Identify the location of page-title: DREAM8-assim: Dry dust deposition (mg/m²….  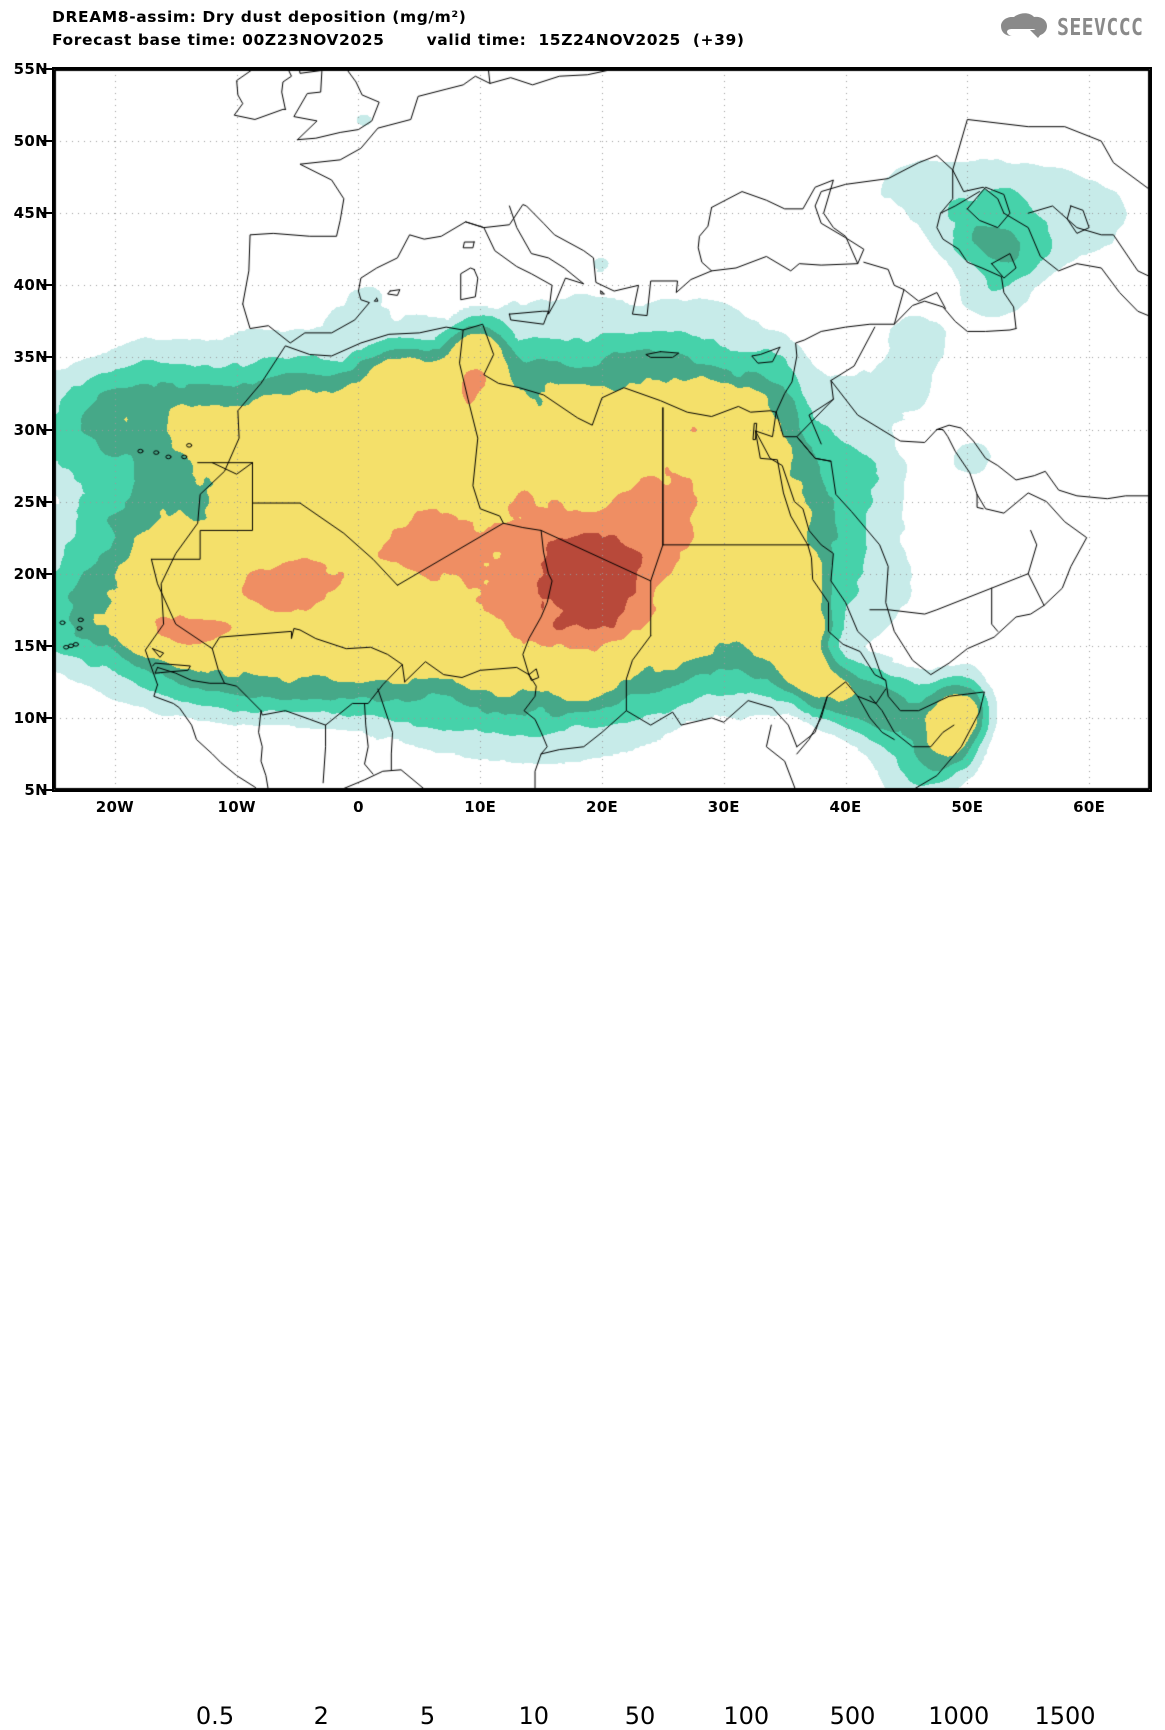
(259, 17).